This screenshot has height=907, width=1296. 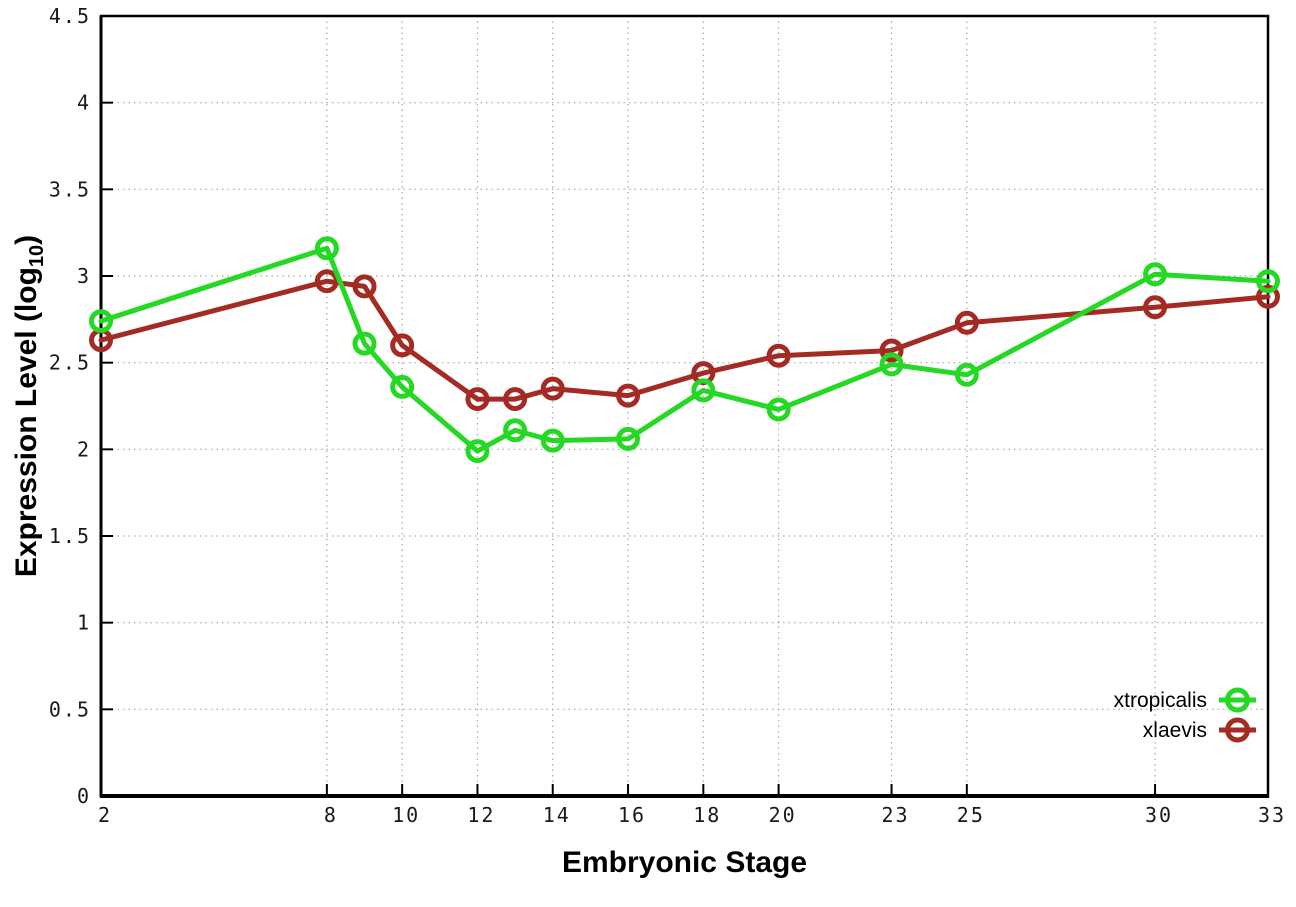 What do you see at coordinates (1237, 730) in the screenshot?
I see `legend-marker-xlaevis` at bounding box center [1237, 730].